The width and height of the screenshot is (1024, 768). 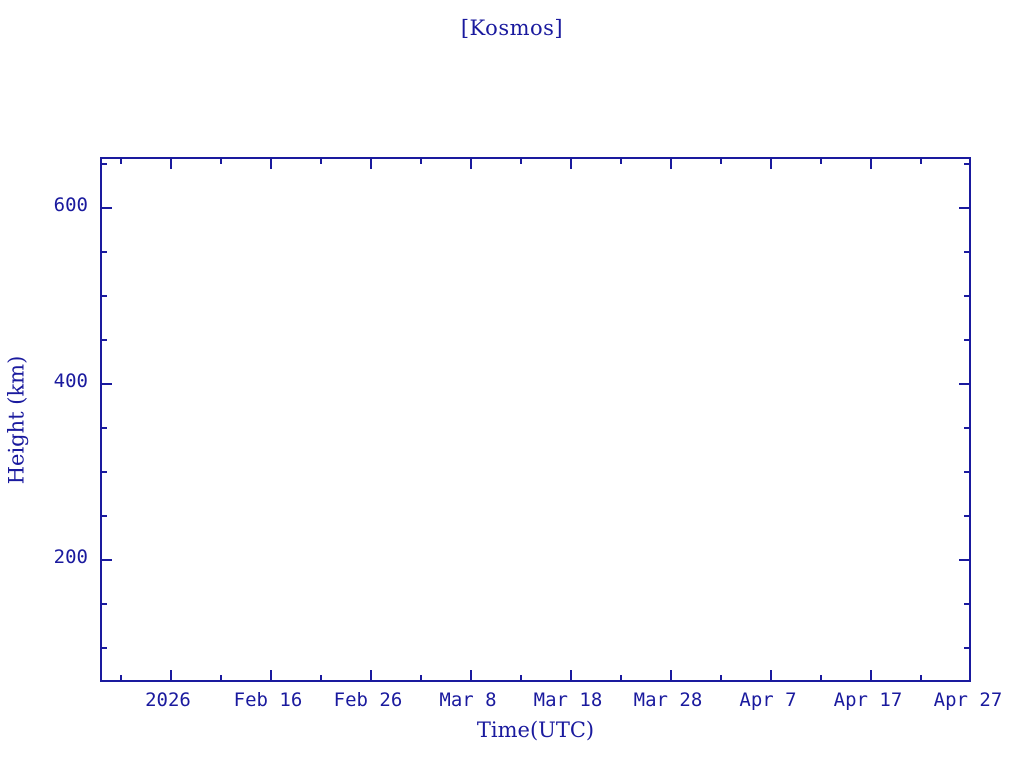 I want to click on x-axis-tick-label: Apr 17, so click(x=868, y=700).